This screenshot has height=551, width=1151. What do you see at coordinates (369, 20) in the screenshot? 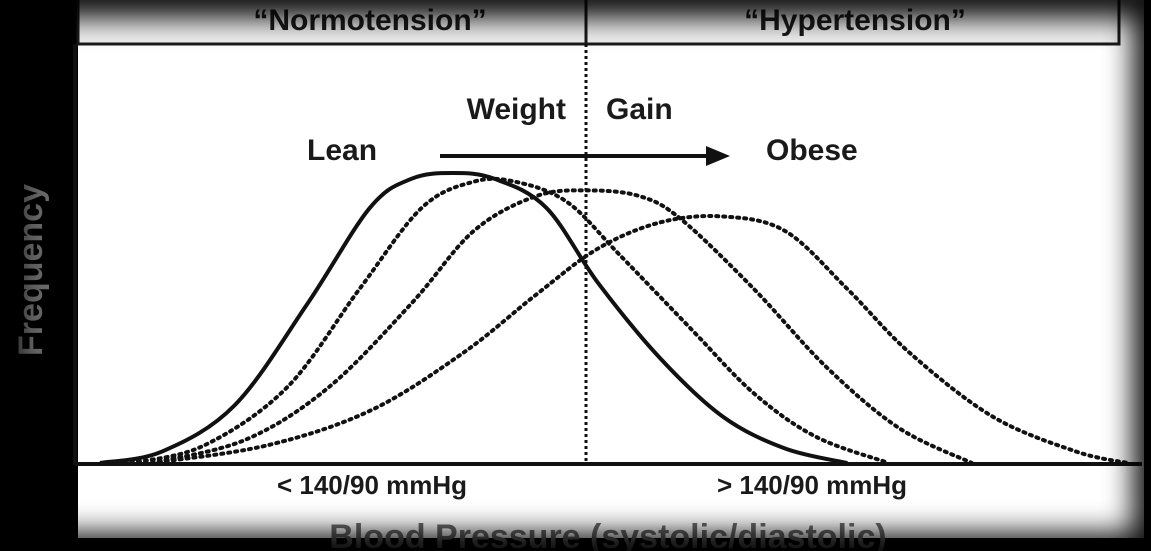
I see `normotension-label: “Normotension”` at bounding box center [369, 20].